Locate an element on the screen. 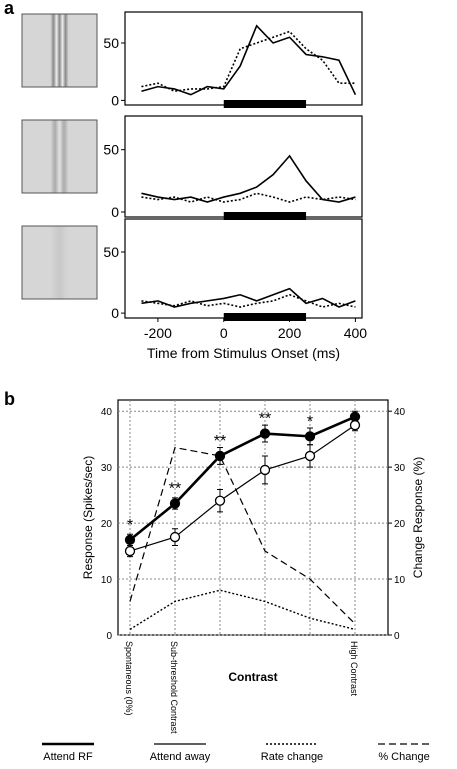 This screenshot has height=769, width=457. legend-label: Rate change is located at coordinates (292, 757).